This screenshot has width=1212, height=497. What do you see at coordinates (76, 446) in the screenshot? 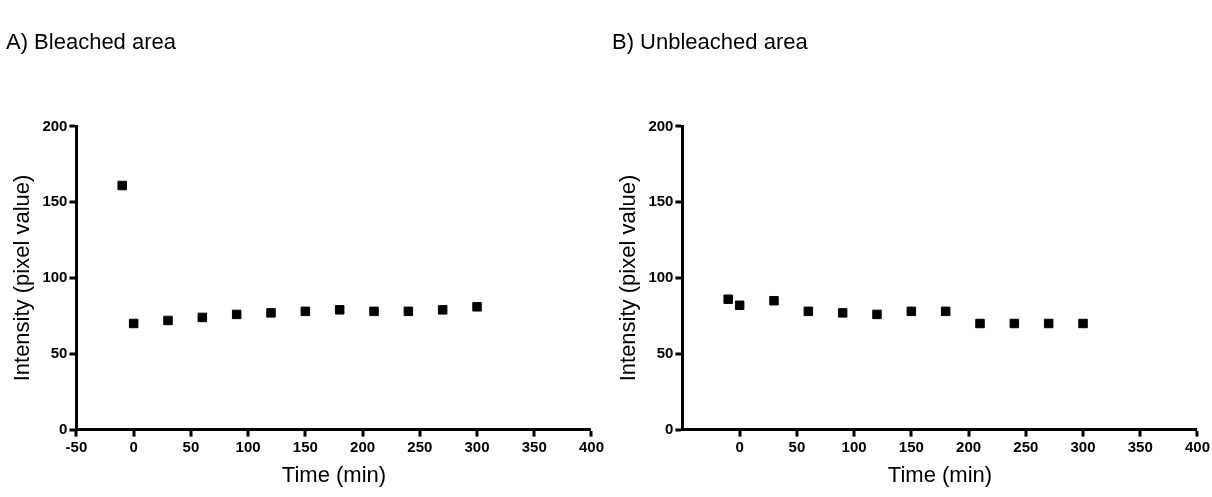
I see `x-tick-label: -50` at bounding box center [76, 446].